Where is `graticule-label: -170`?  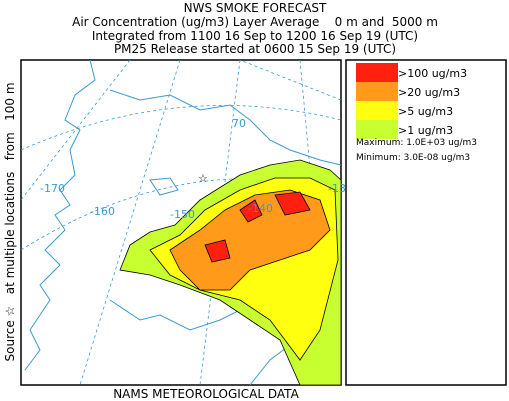 graticule-label: -170 is located at coordinates (52, 188).